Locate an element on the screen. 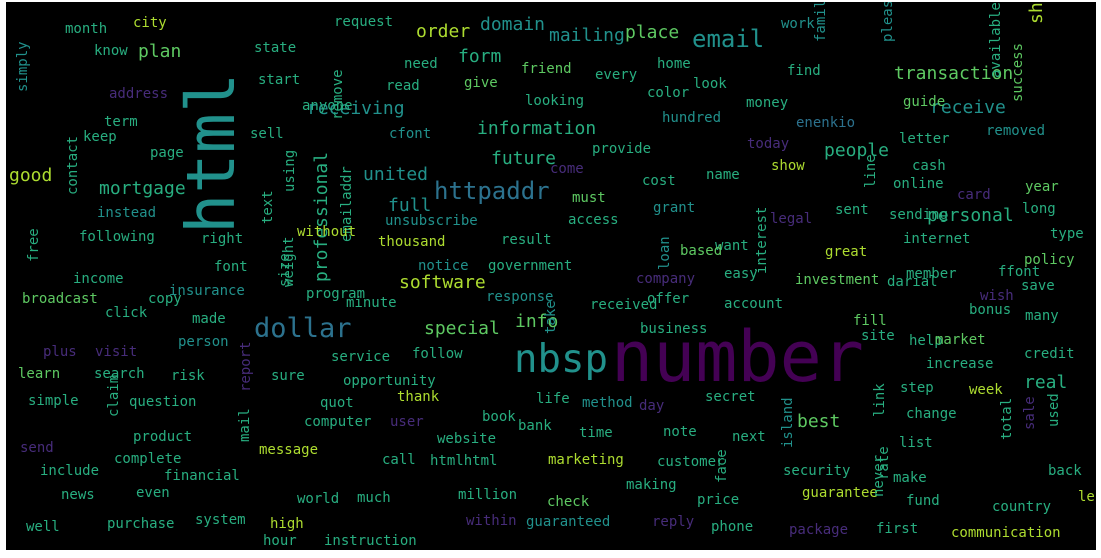 This screenshot has width=1101, height=558. word-guaranteed: guaranteed is located at coordinates (568, 522).